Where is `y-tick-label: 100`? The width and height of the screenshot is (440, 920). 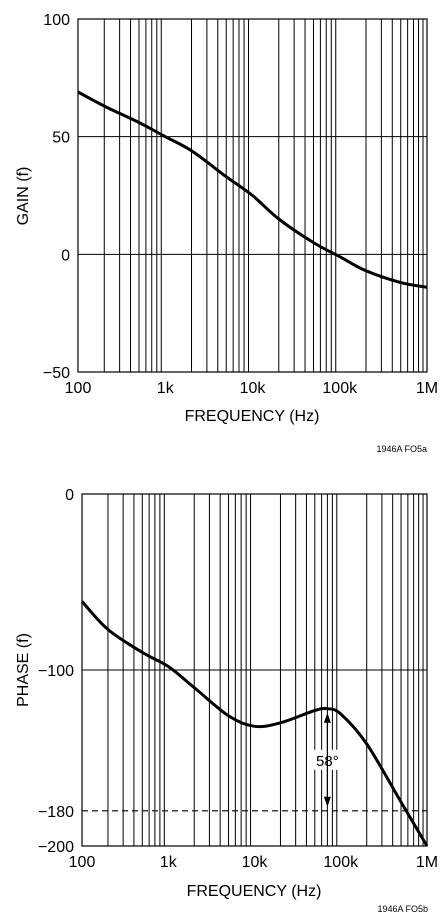
y-tick-label: 100 is located at coordinates (56, 20).